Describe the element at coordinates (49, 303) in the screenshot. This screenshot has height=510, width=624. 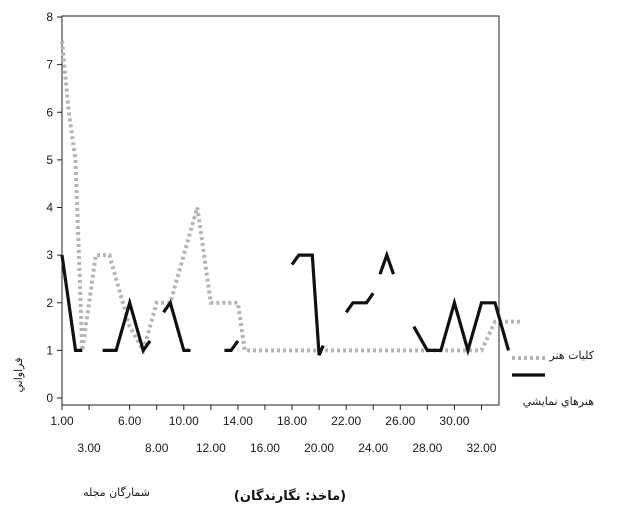
I see `y-tick-label: 2` at that location.